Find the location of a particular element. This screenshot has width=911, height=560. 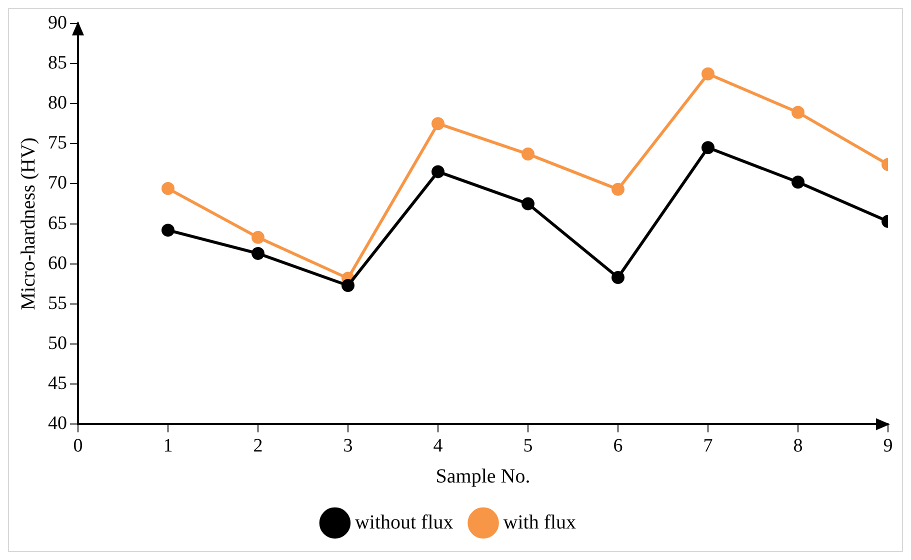

x-tick-label: 0 is located at coordinates (78, 446).